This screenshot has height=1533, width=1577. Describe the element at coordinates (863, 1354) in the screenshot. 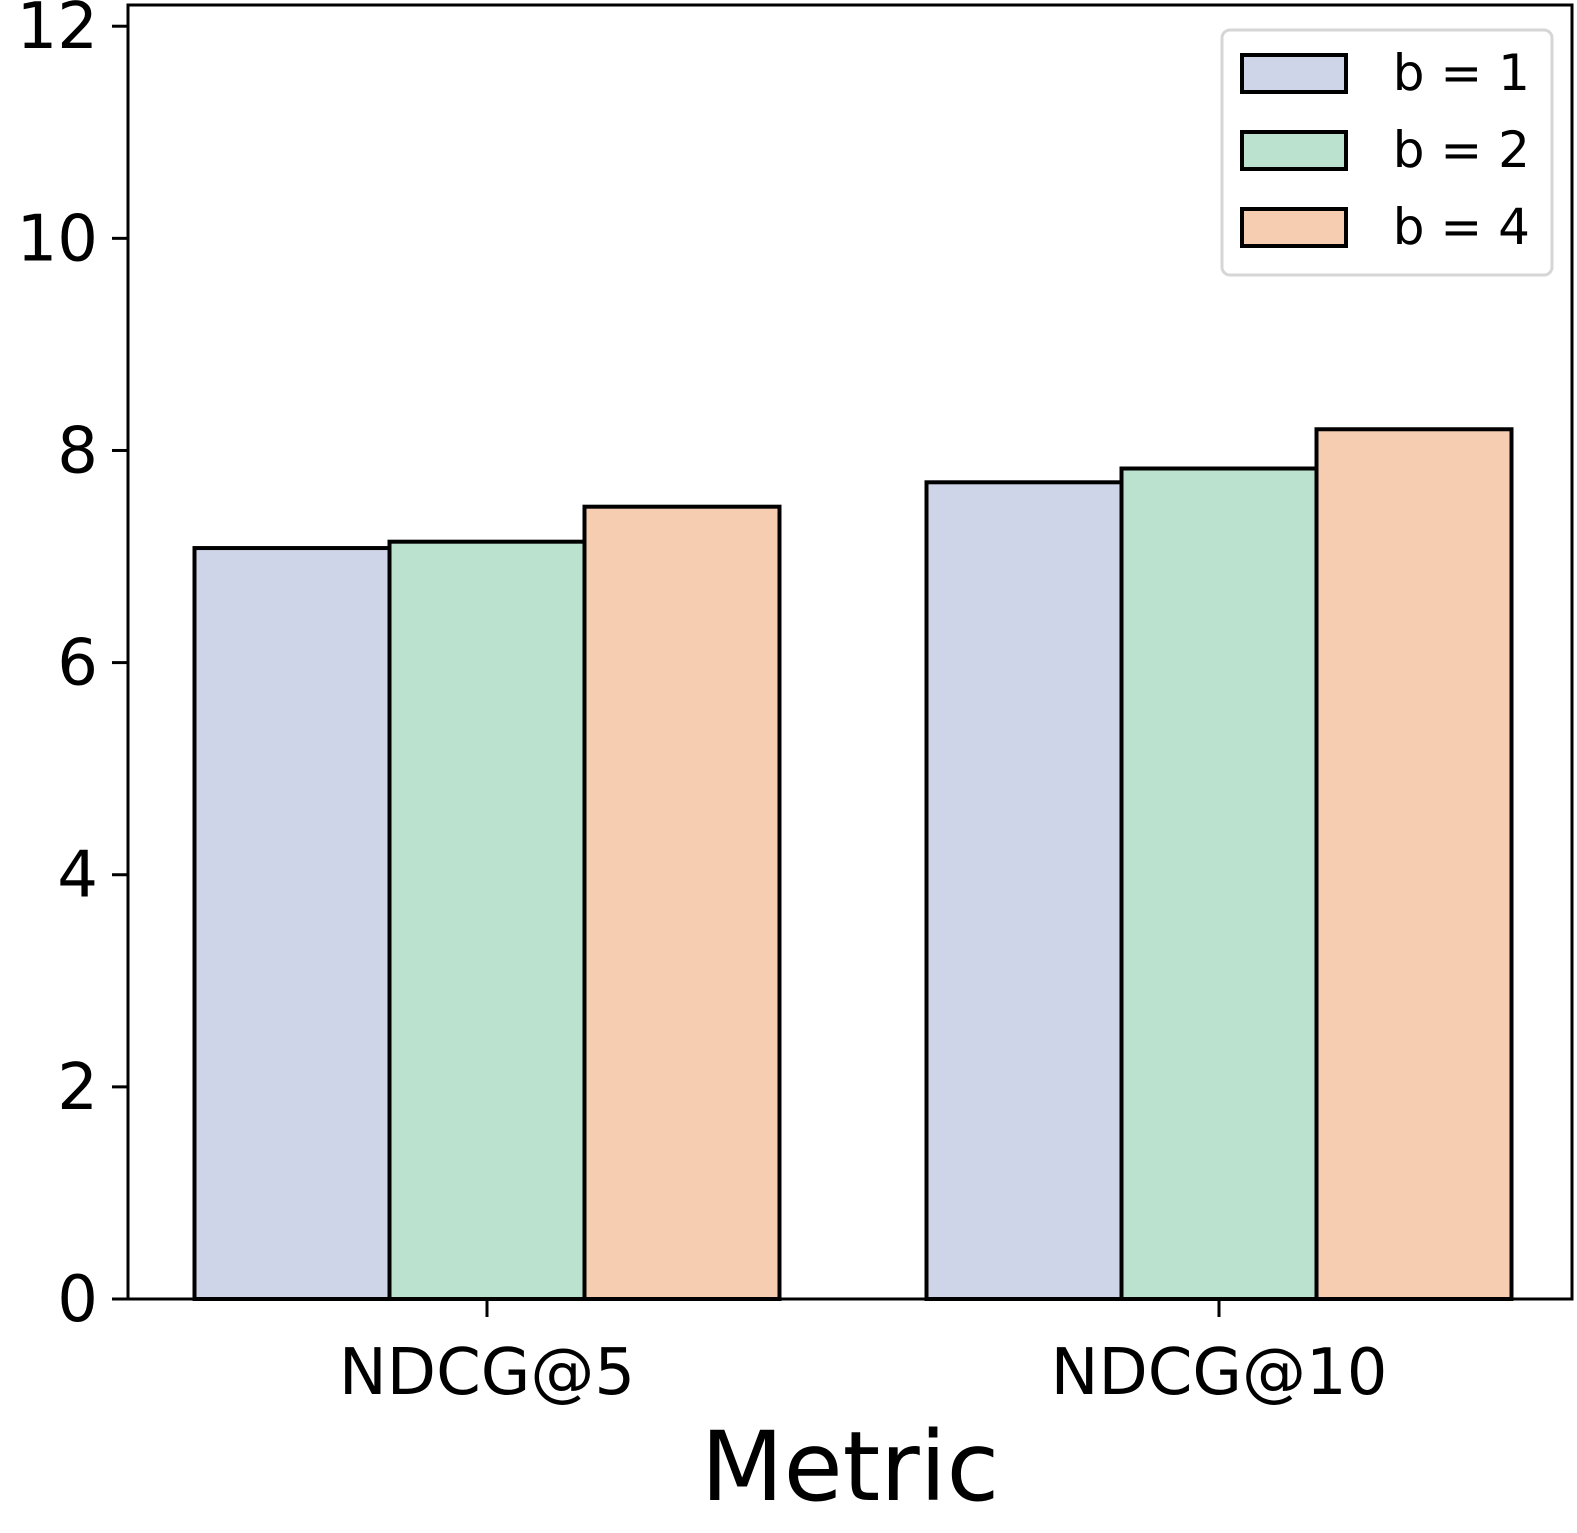

I see `x-axis-ticks: NDCG@5 NDCG@10` at that location.